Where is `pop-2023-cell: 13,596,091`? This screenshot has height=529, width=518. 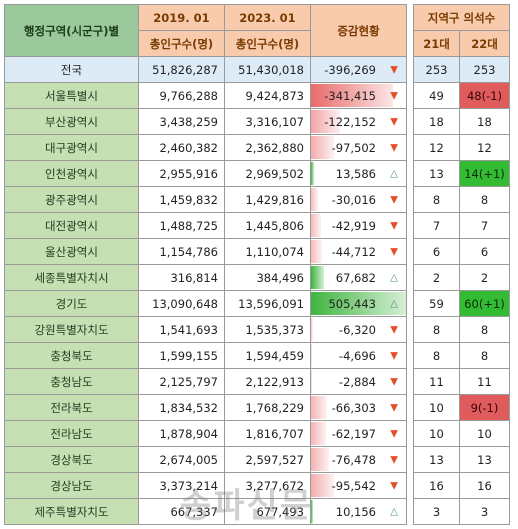 pop-2023-cell: 13,596,091 is located at coordinates (267, 303).